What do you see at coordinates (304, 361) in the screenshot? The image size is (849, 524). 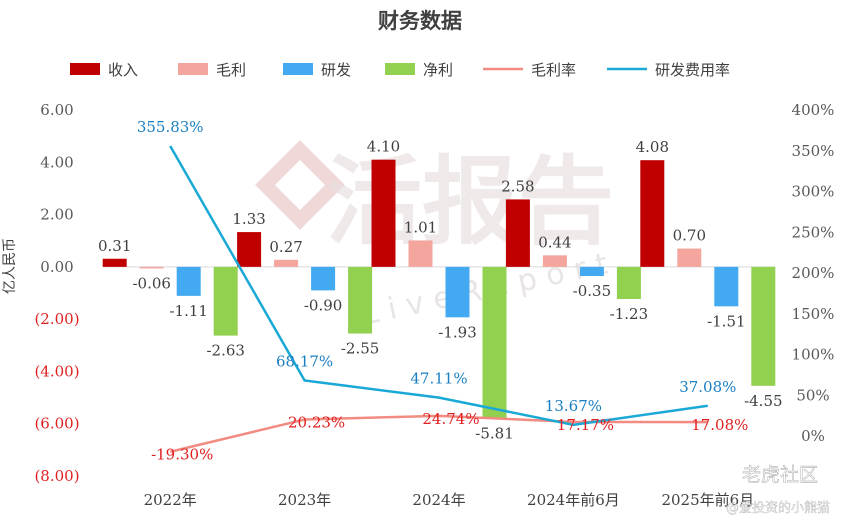 I see `line-value-label: 68.17%` at bounding box center [304, 361].